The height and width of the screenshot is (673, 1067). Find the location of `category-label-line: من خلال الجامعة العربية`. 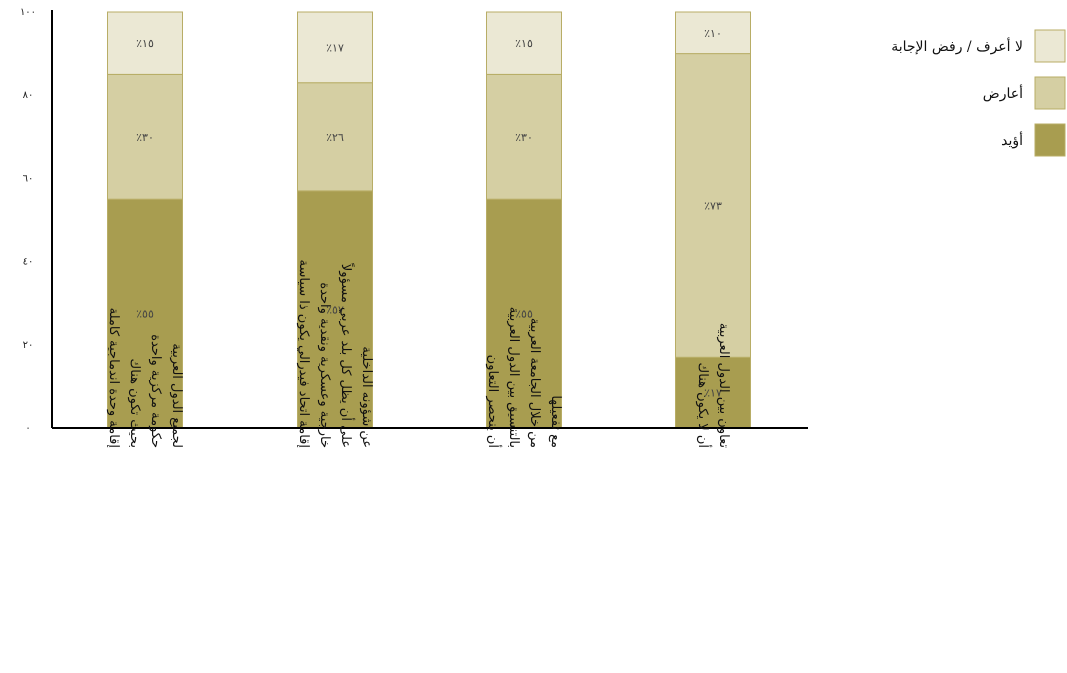

category-label-line: من خلال الجامعة العربية is located at coordinates (534, 383).